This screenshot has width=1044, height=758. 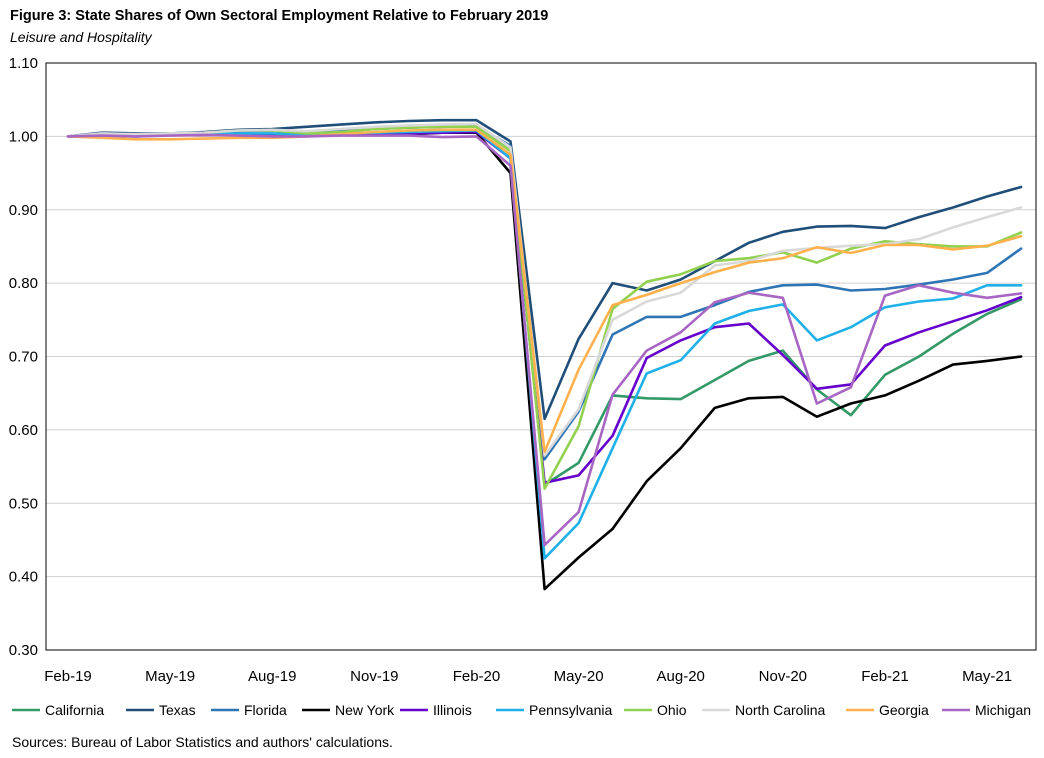 What do you see at coordinates (477, 676) in the screenshot?
I see `x-tick-label: Feb-20` at bounding box center [477, 676].